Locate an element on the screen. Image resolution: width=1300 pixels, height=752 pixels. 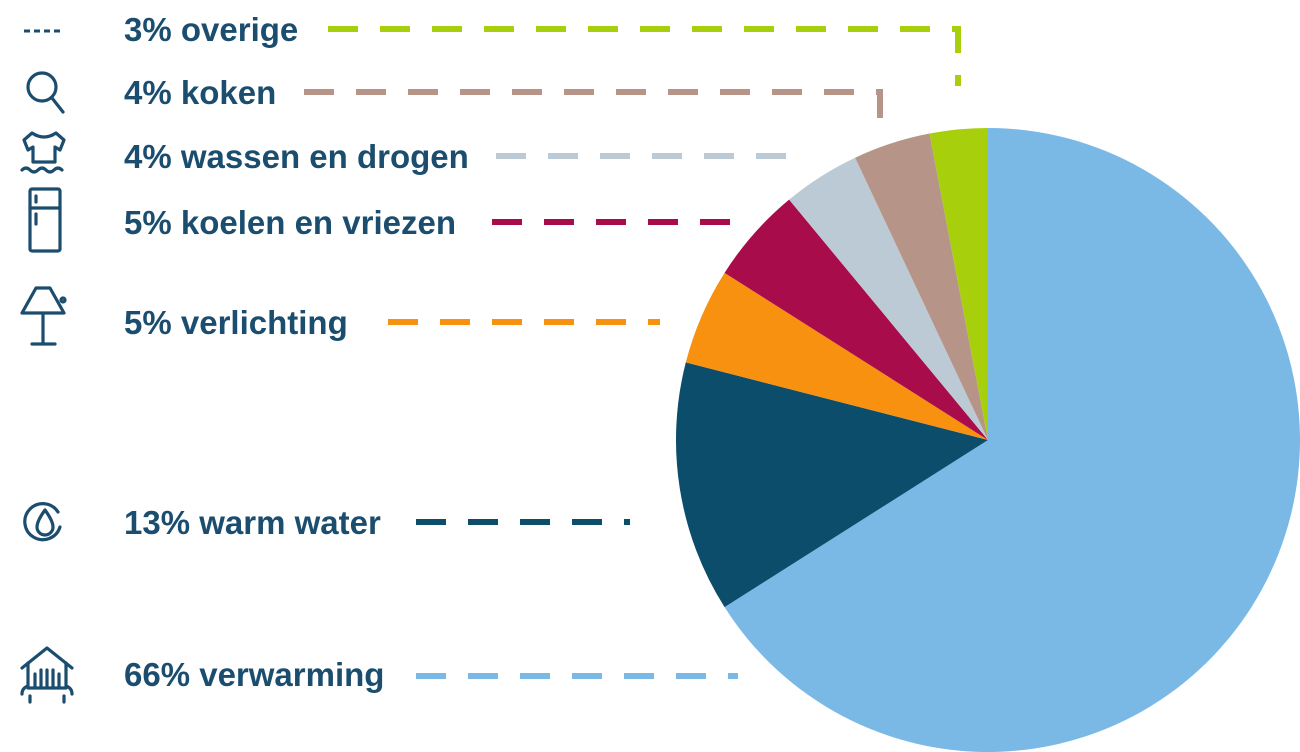
legend-label-koken: 4% koken is located at coordinates (200, 92).